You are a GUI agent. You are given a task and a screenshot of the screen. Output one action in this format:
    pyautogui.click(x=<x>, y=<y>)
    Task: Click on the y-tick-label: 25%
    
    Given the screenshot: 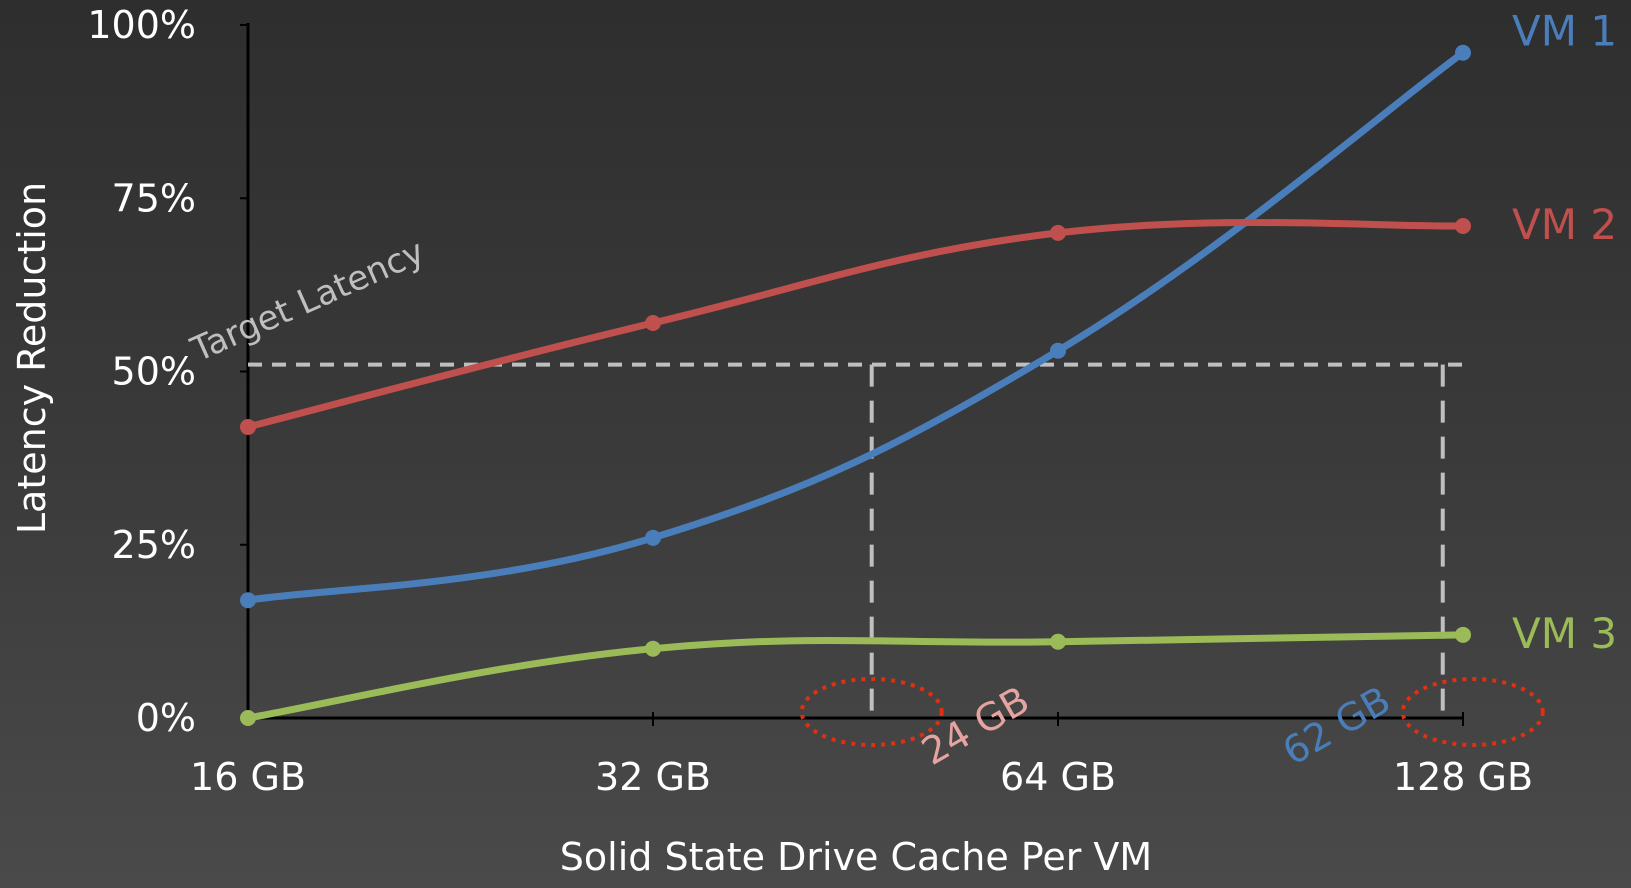 What is the action you would take?
    pyautogui.click(x=154, y=545)
    